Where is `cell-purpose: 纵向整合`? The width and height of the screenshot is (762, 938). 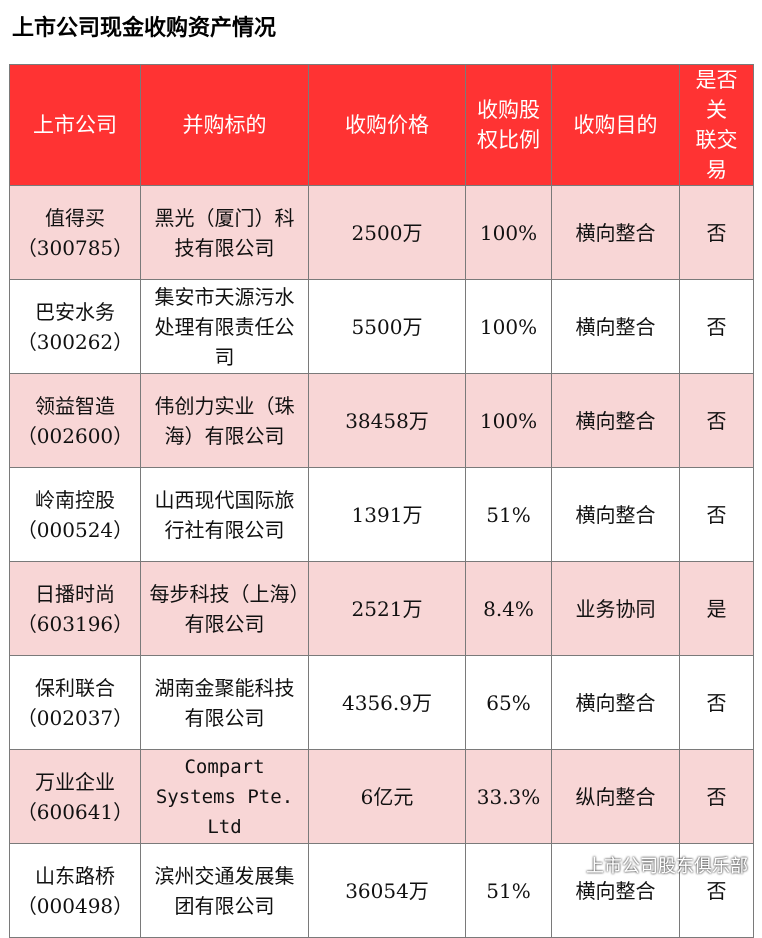 cell-purpose: 纵向整合 is located at coordinates (615, 796).